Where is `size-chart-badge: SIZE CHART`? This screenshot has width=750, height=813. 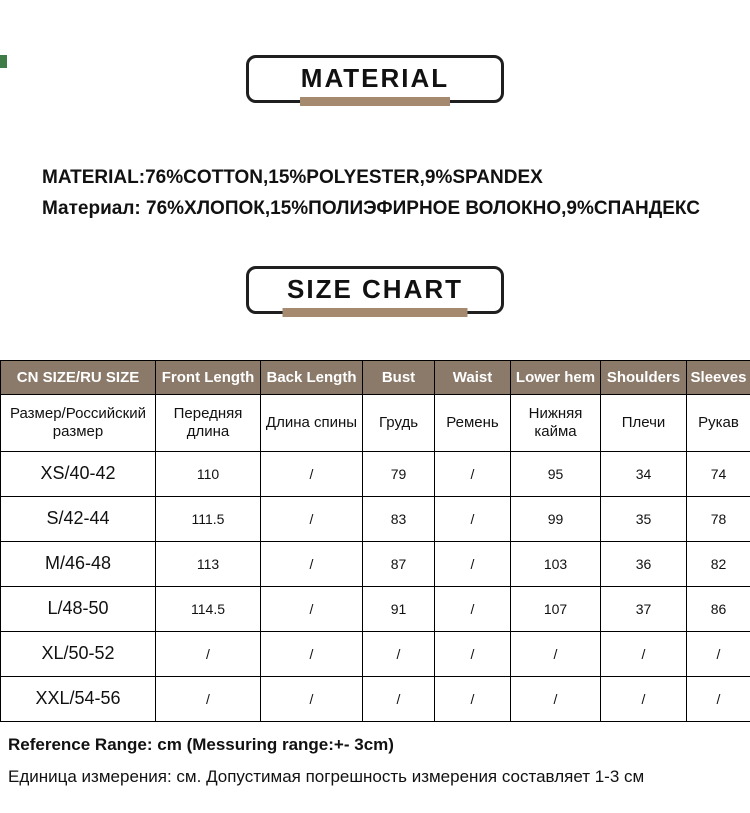 size-chart-badge: SIZE CHART is located at coordinates (375, 290).